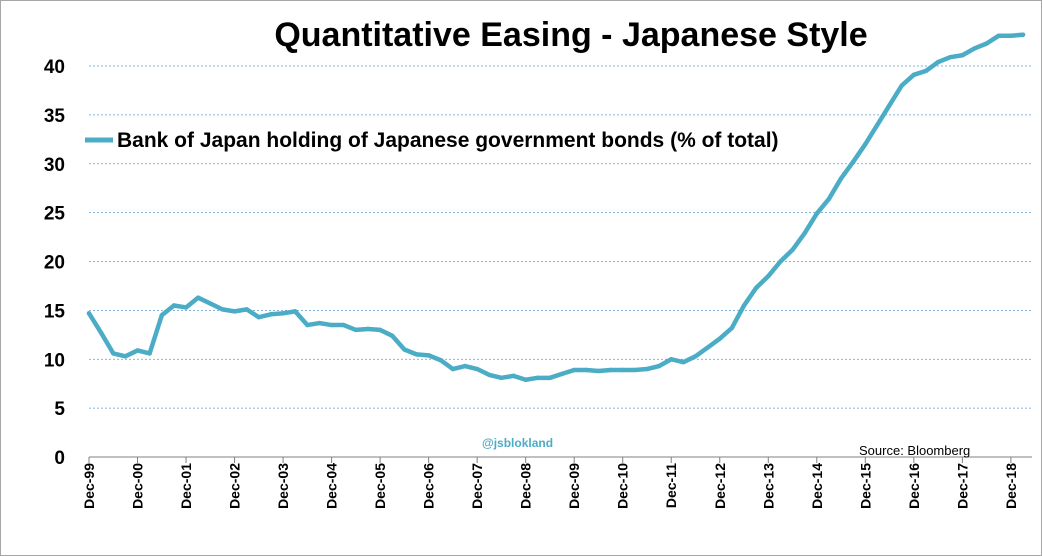  I want to click on watermark: @jsblokland, so click(517, 443).